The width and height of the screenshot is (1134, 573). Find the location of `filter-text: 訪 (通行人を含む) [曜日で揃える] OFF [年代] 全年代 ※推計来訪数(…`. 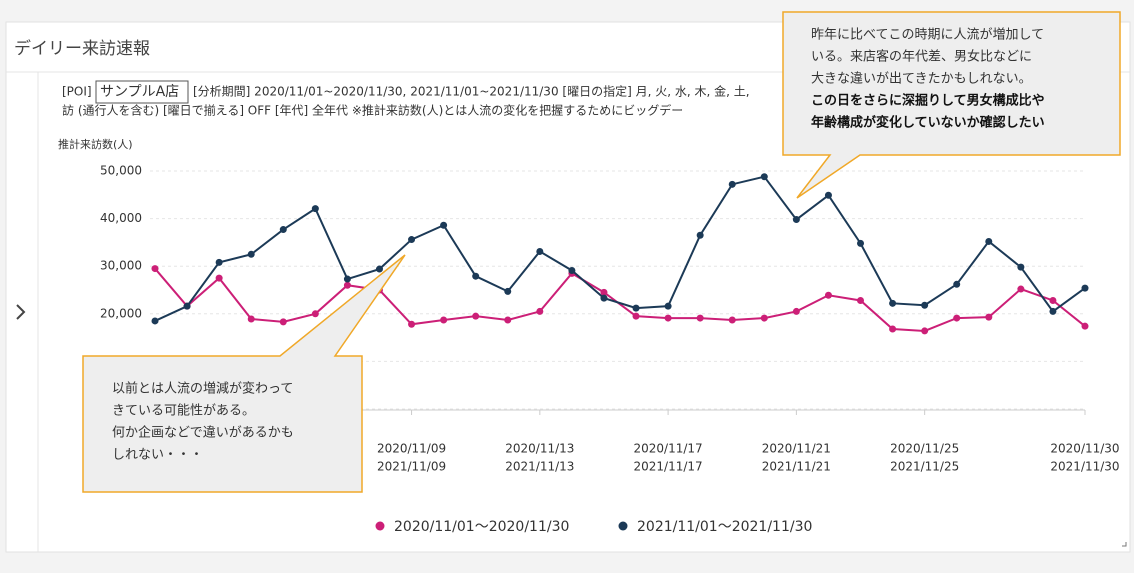

filter-text: 訪 (通行人を含む) [曜日で揃える] OFF [年代] 全年代 ※推計来訪数(… is located at coordinates (372, 110).